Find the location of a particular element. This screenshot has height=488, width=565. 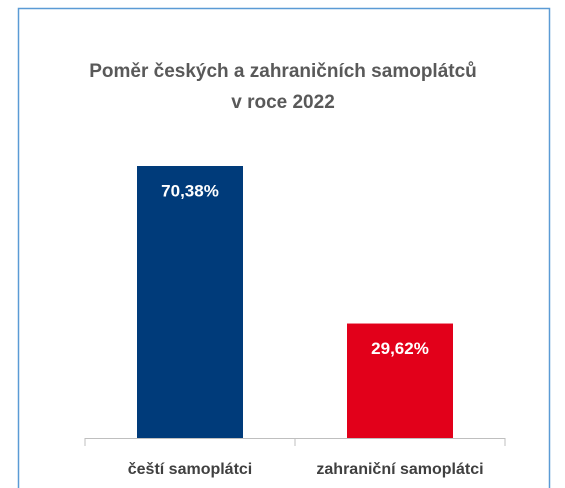

data-label: 70,38% is located at coordinates (190, 190).